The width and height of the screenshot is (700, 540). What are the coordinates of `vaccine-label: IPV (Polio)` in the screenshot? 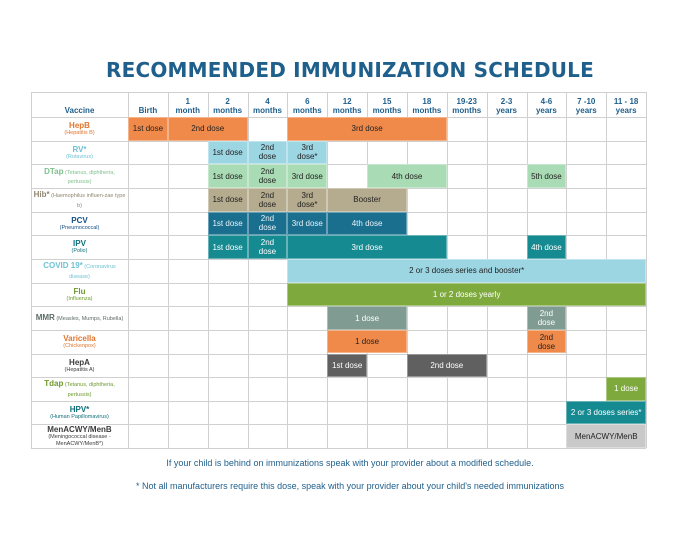 It's located at (79, 247).